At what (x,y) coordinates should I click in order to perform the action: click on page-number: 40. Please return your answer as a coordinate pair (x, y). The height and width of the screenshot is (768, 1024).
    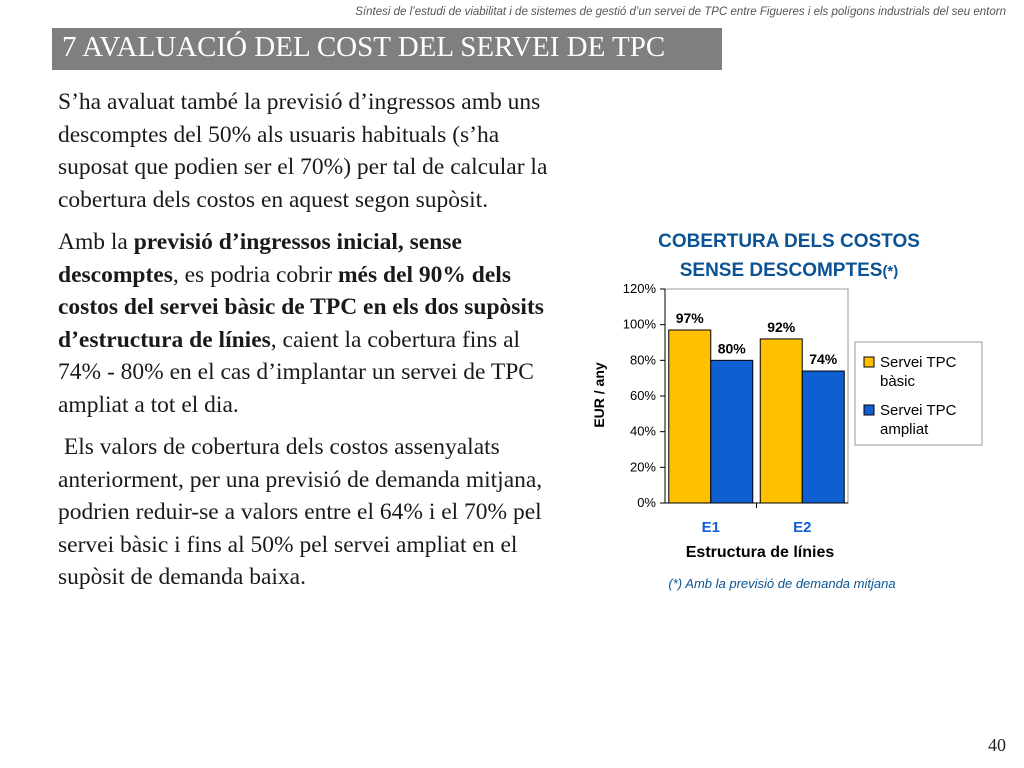
    Looking at the image, I should click on (997, 745).